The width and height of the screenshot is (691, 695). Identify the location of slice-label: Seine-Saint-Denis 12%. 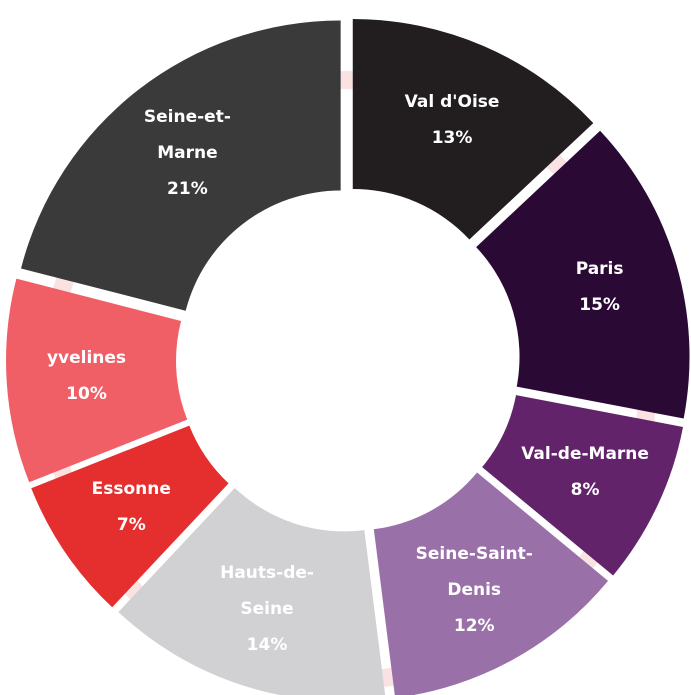
(474, 590).